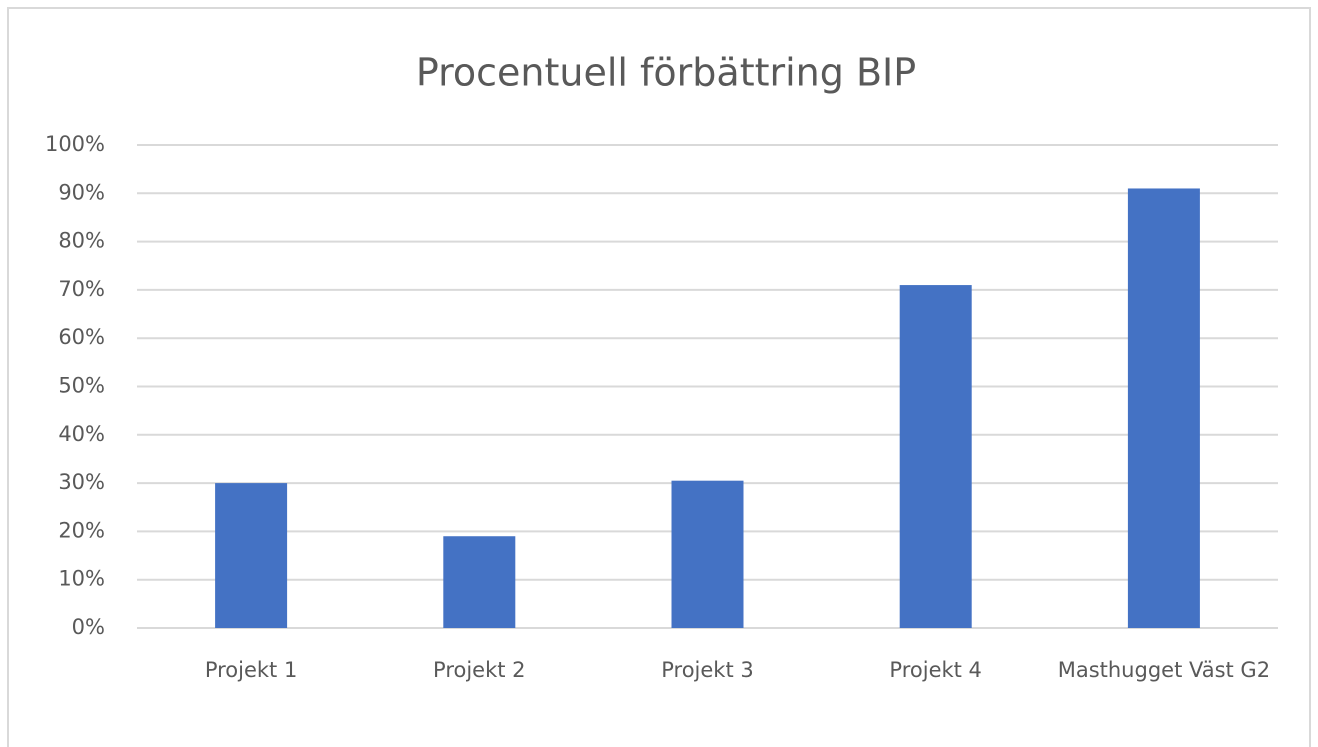 The image size is (1318, 747). What do you see at coordinates (81, 530) in the screenshot?
I see `y-tick-label: 20%` at bounding box center [81, 530].